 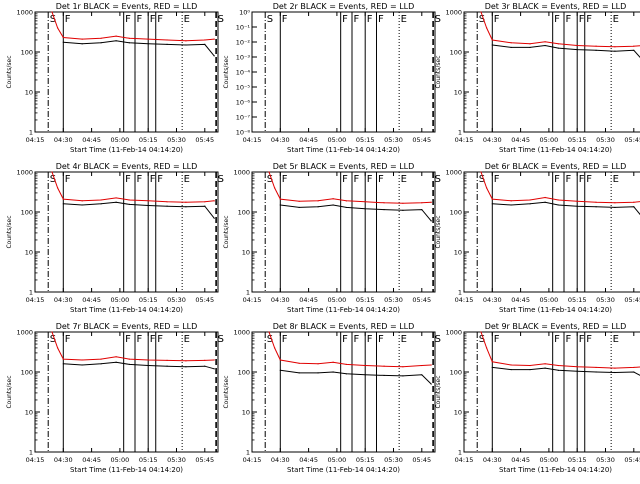 I want to click on x-tick-label: 05:00, so click(x=549, y=460).